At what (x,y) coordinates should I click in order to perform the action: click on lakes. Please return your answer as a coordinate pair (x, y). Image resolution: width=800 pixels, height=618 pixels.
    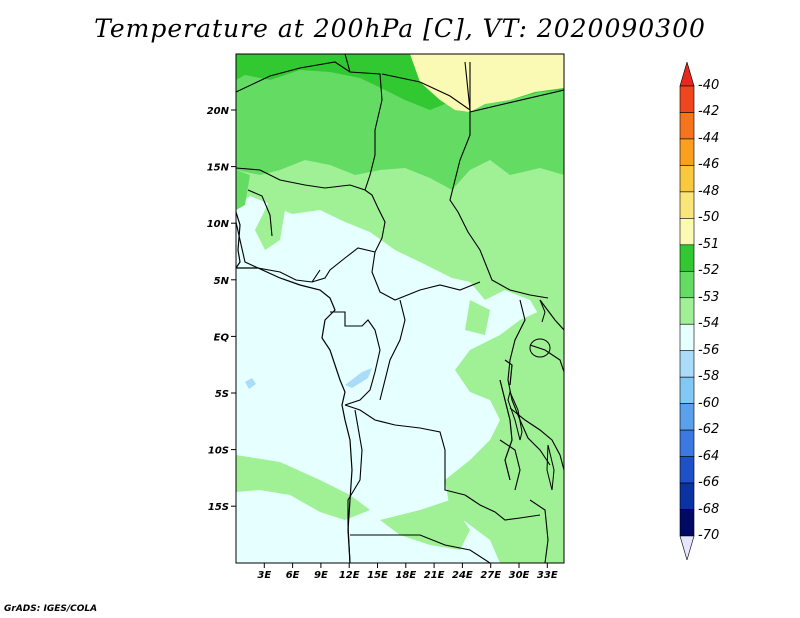
    Looking at the image, I should click on (531, 395).